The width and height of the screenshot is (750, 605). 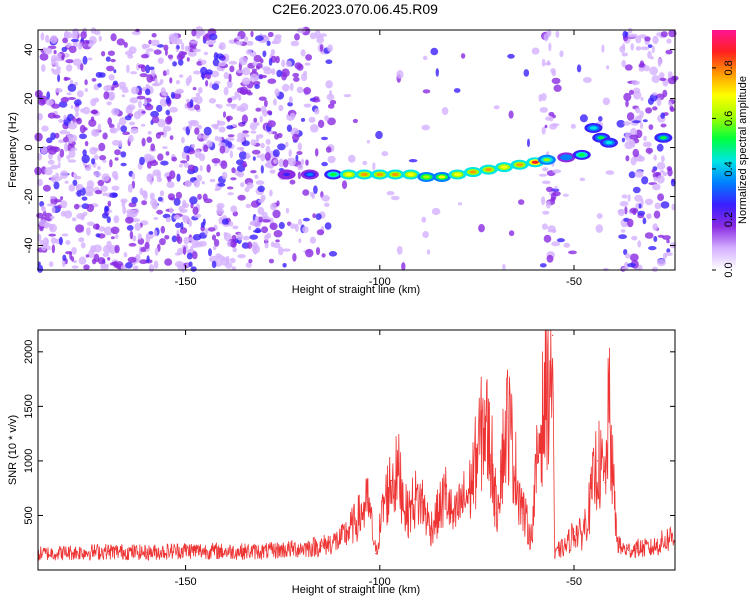 What do you see at coordinates (729, 67) in the screenshot?
I see `colorbar-tick-label: 0.8` at bounding box center [729, 67].